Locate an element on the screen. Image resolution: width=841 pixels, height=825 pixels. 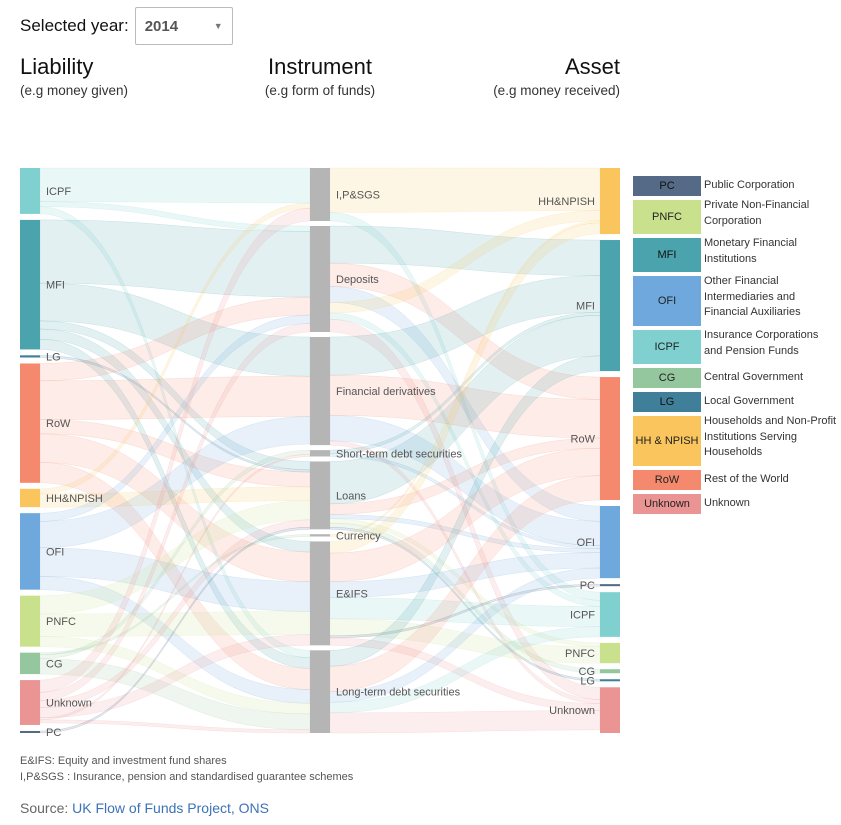
asset-label-ofi: OFI is located at coordinates (586, 543).